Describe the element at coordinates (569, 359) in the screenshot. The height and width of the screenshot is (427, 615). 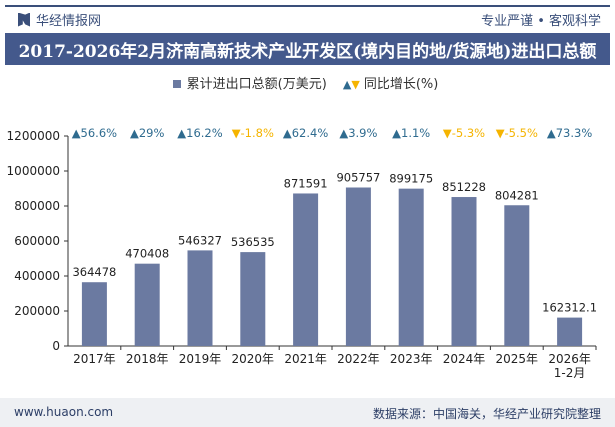
I see `x-tick-label: 2026年` at that location.